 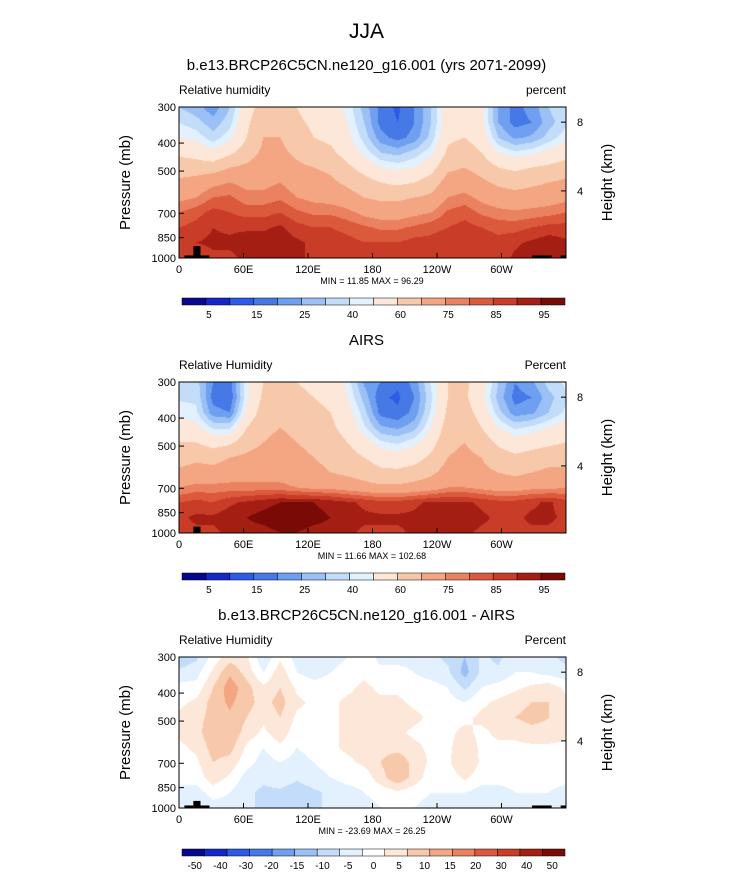 What do you see at coordinates (195, 866) in the screenshot?
I see `colorbar-label: -50` at bounding box center [195, 866].